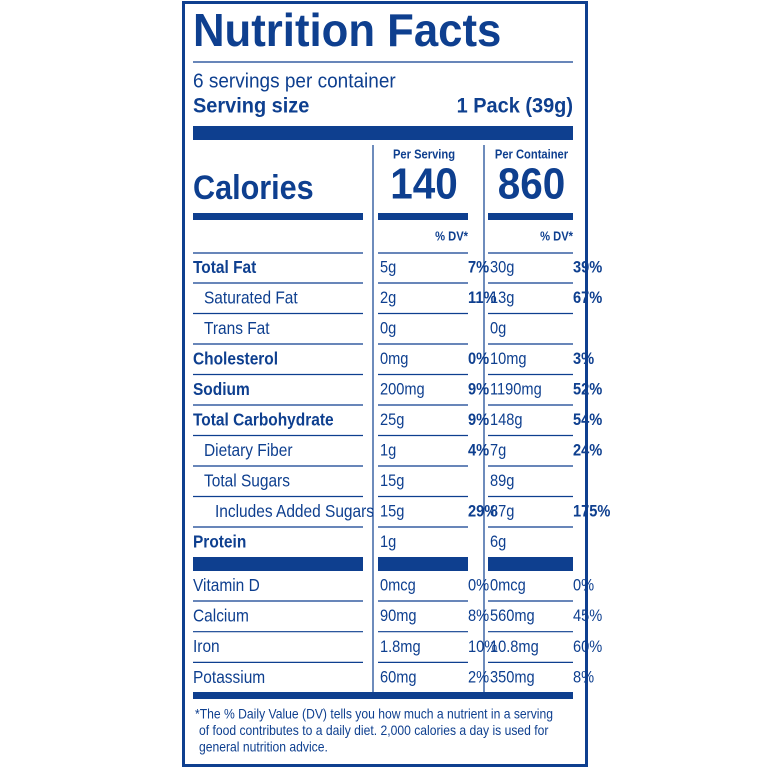 The width and height of the screenshot is (768, 768). I want to click on amount: 350mg, so click(512, 678).